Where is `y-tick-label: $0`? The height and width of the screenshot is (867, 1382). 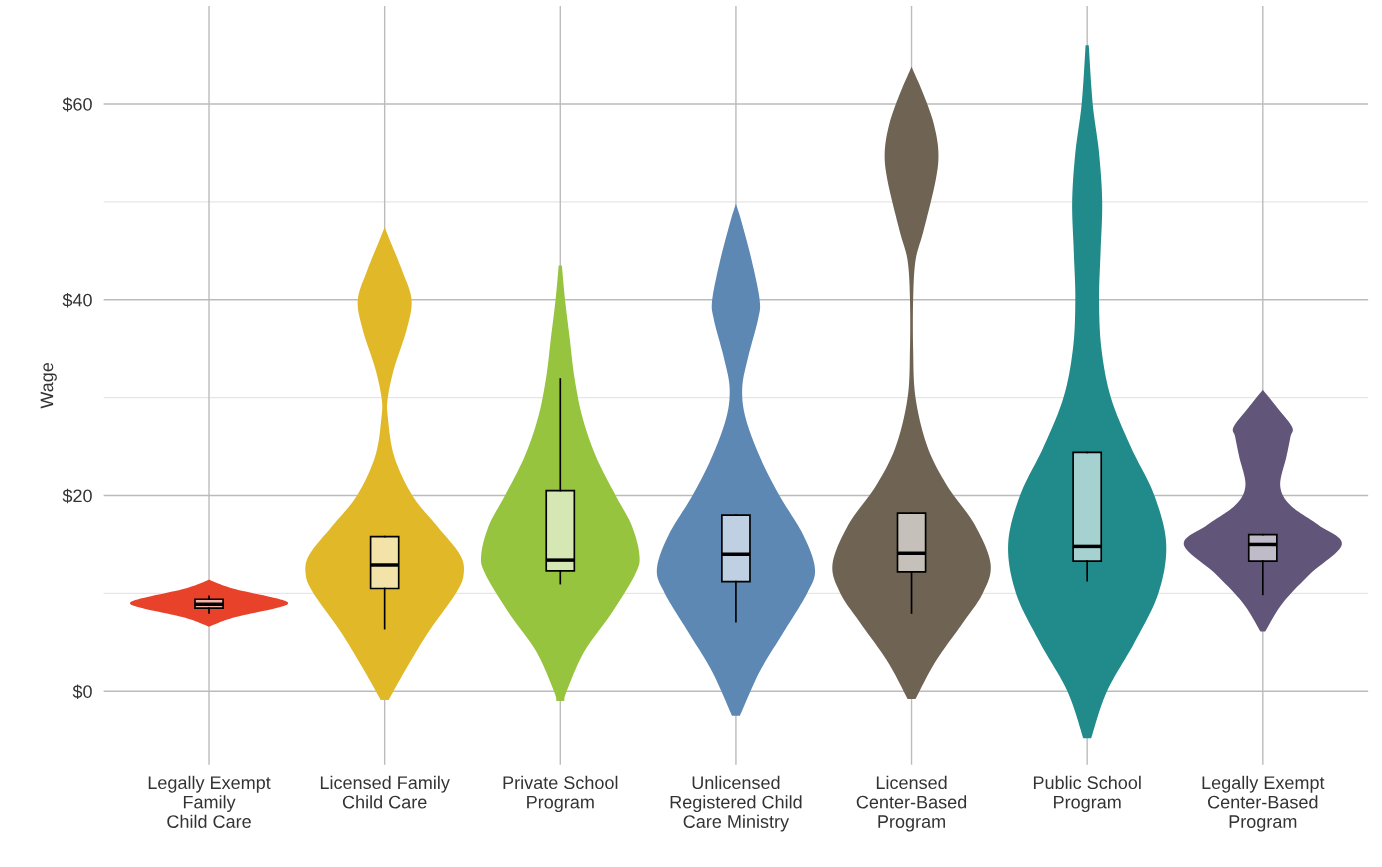
y-tick-label: $0 is located at coordinates (82, 692).